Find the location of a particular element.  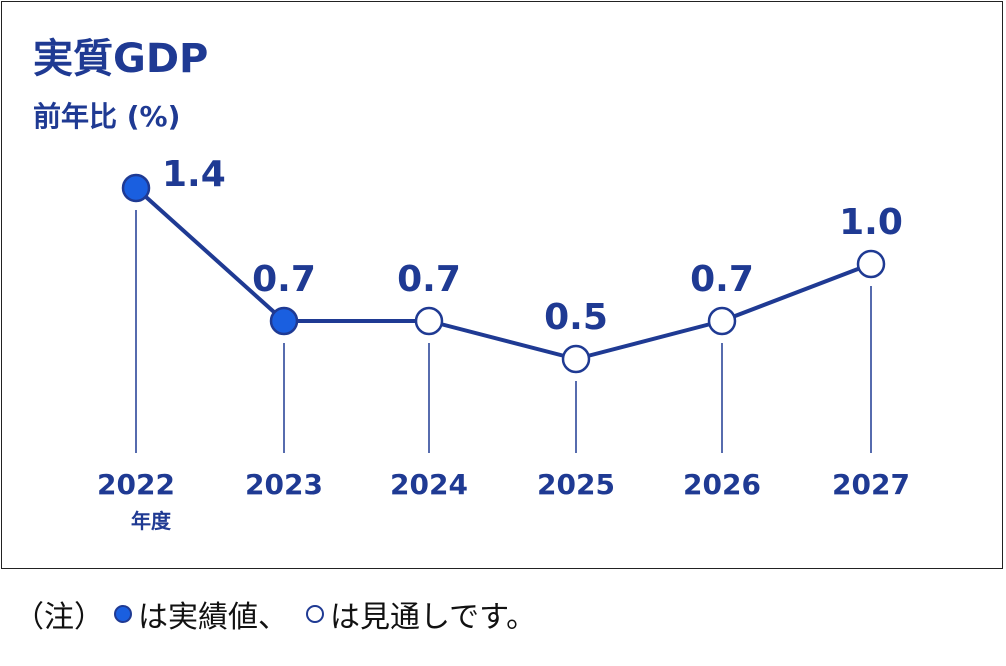

x-tick-label: 2024 is located at coordinates (429, 484).